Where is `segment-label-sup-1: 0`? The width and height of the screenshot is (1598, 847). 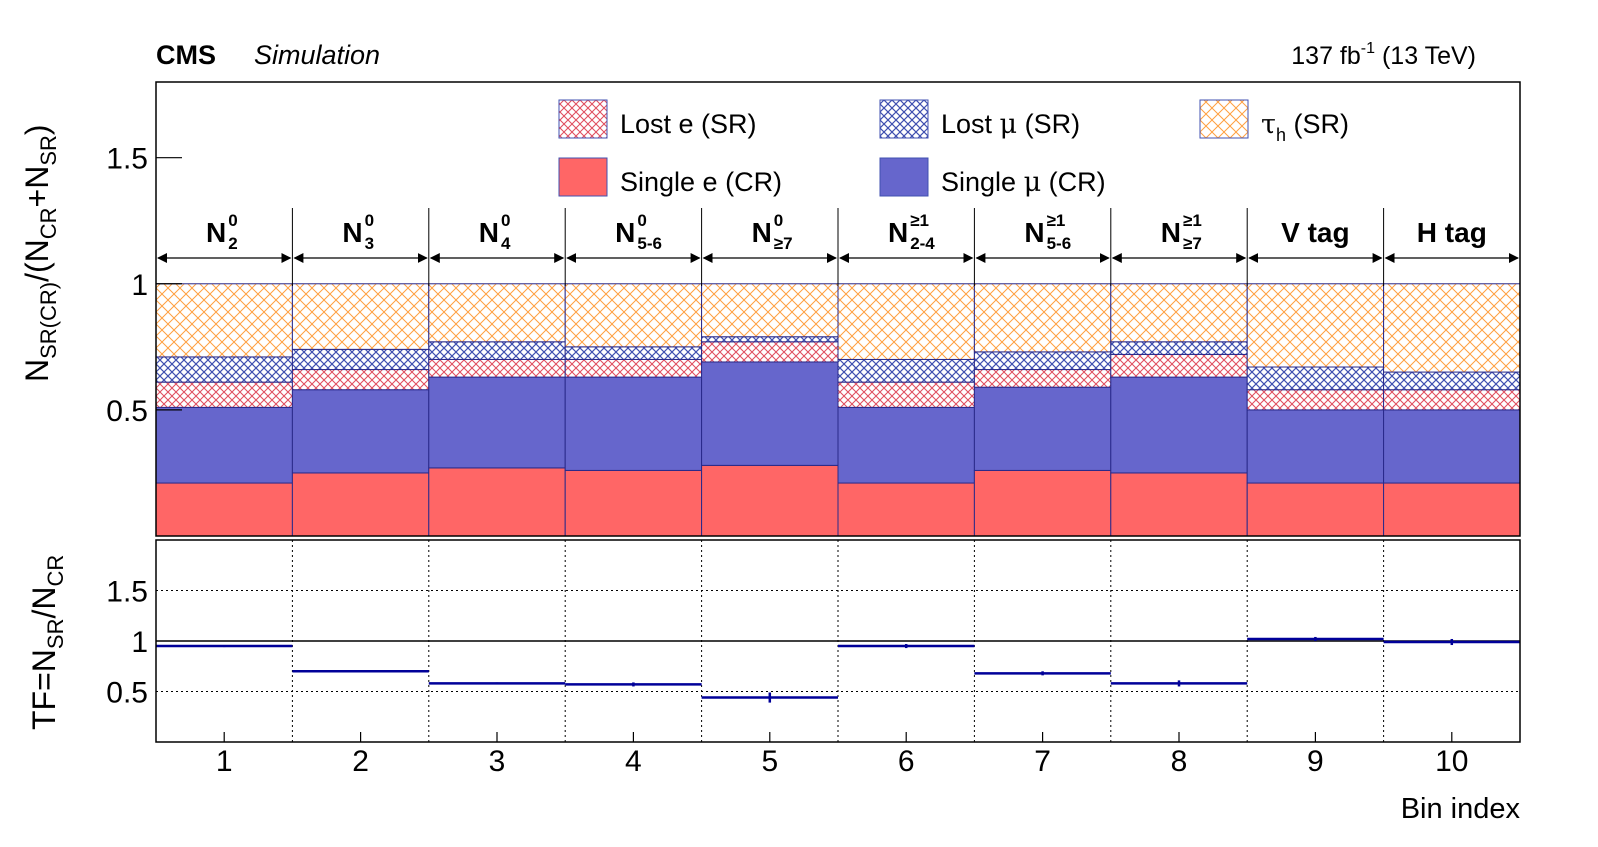
segment-label-sup-1: 0 is located at coordinates (232, 220).